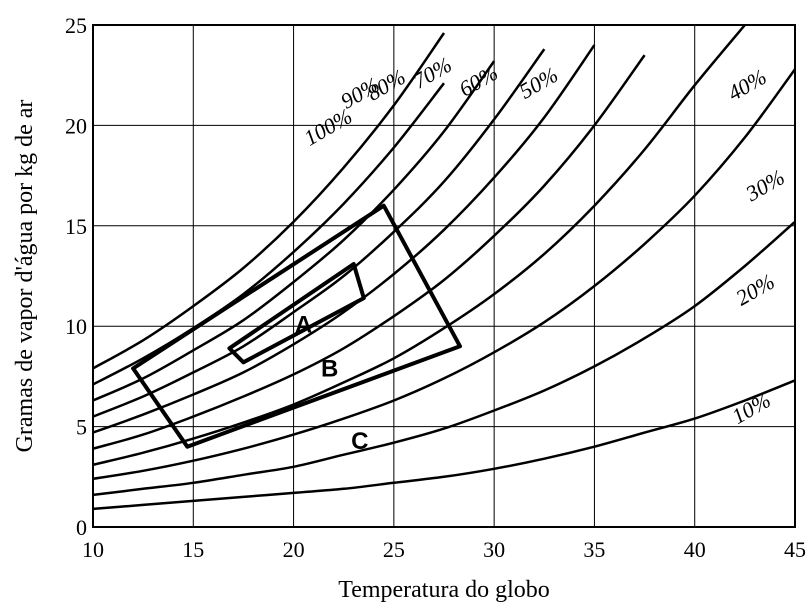  I want to click on y-tick-0: 0, so click(81, 527).